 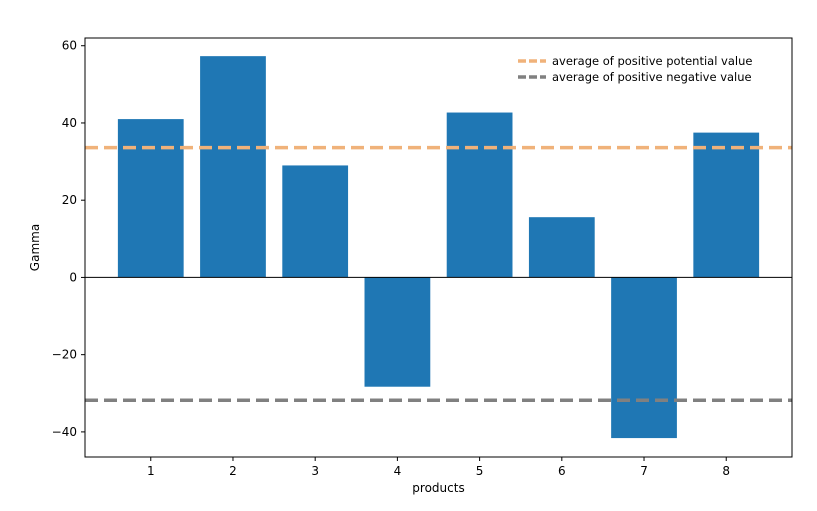 I want to click on y-tick-label: −40, so click(x=64, y=432).